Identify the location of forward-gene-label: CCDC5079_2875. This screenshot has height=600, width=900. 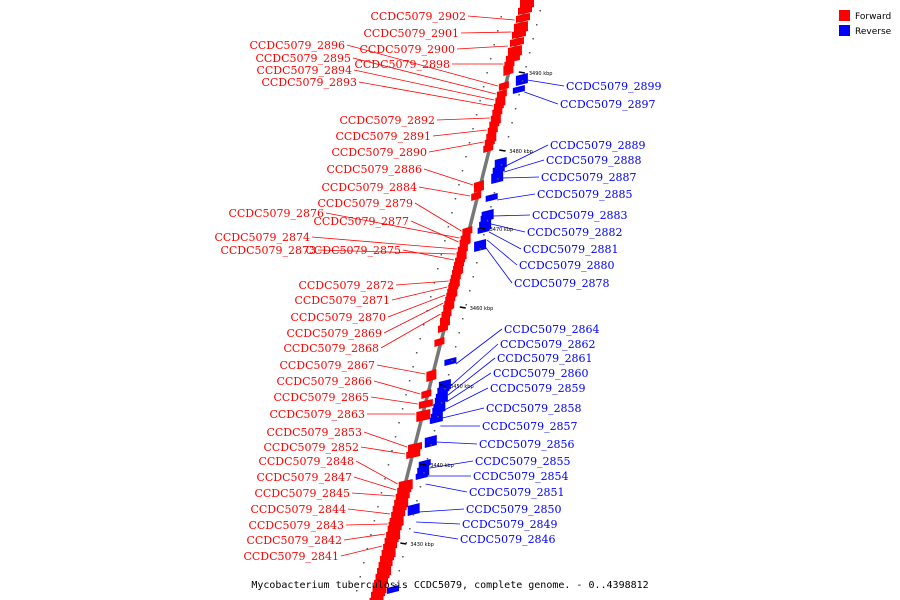
(353, 250).